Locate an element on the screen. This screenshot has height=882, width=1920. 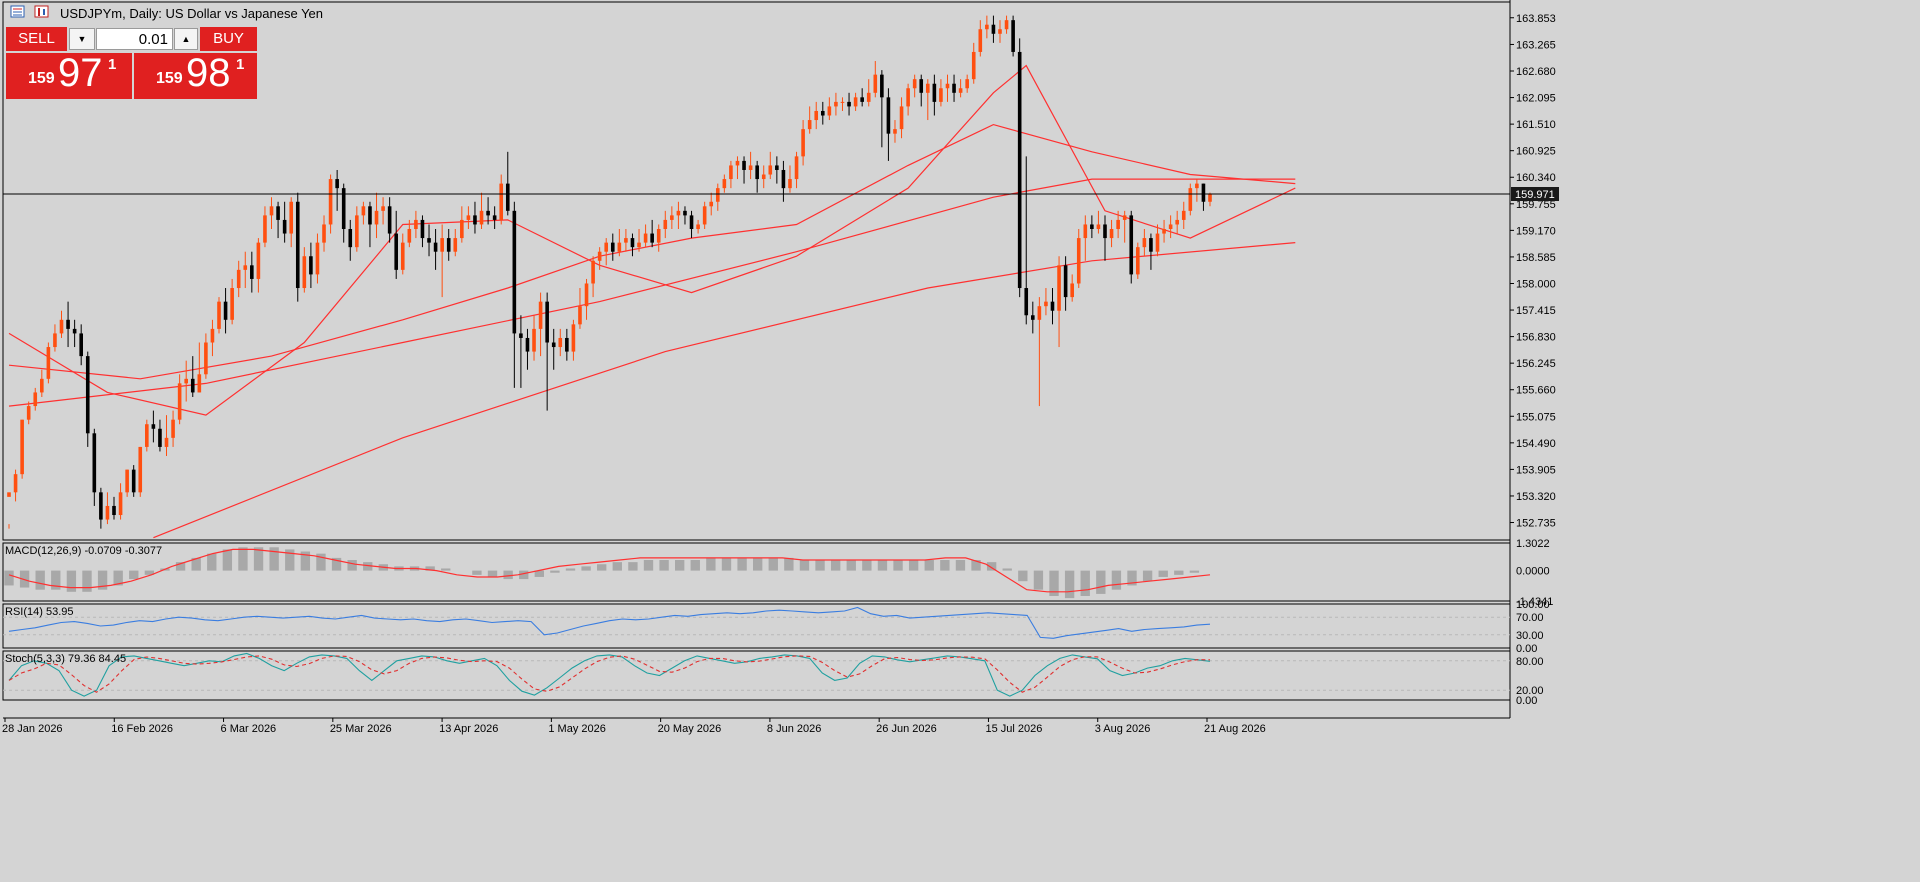
lot-size-input is located at coordinates (134, 39).